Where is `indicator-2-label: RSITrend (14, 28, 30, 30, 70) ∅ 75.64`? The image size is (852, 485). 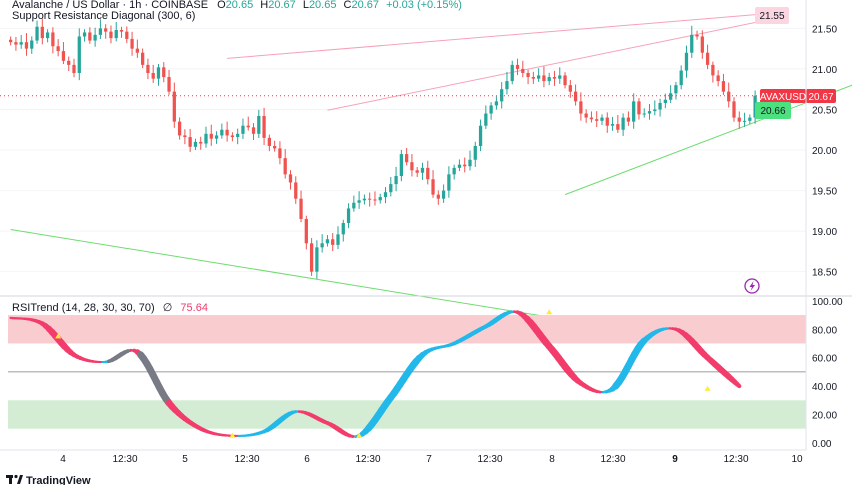 indicator-2-label: RSITrend (14, 28, 30, 30, 70) ∅ 75.64 is located at coordinates (110, 308).